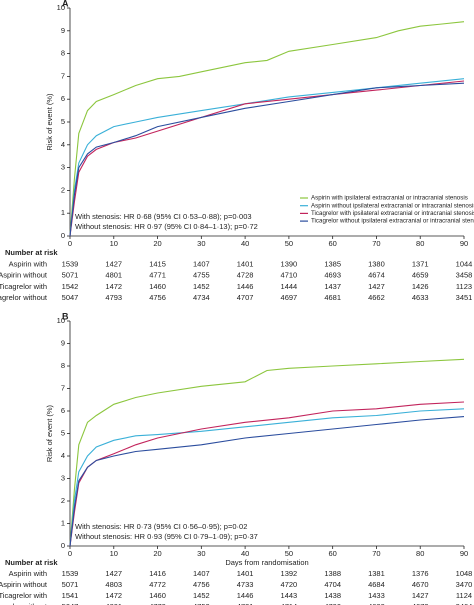 This screenshot has height=605, width=474. Describe the element at coordinates (157, 603) in the screenshot. I see `risk-count: 4779` at that location.